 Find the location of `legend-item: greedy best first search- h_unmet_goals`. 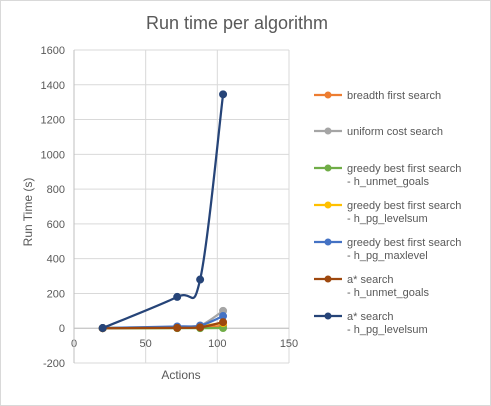

legend-item: greedy best first search- h_unmet_goals is located at coordinates (387, 175).